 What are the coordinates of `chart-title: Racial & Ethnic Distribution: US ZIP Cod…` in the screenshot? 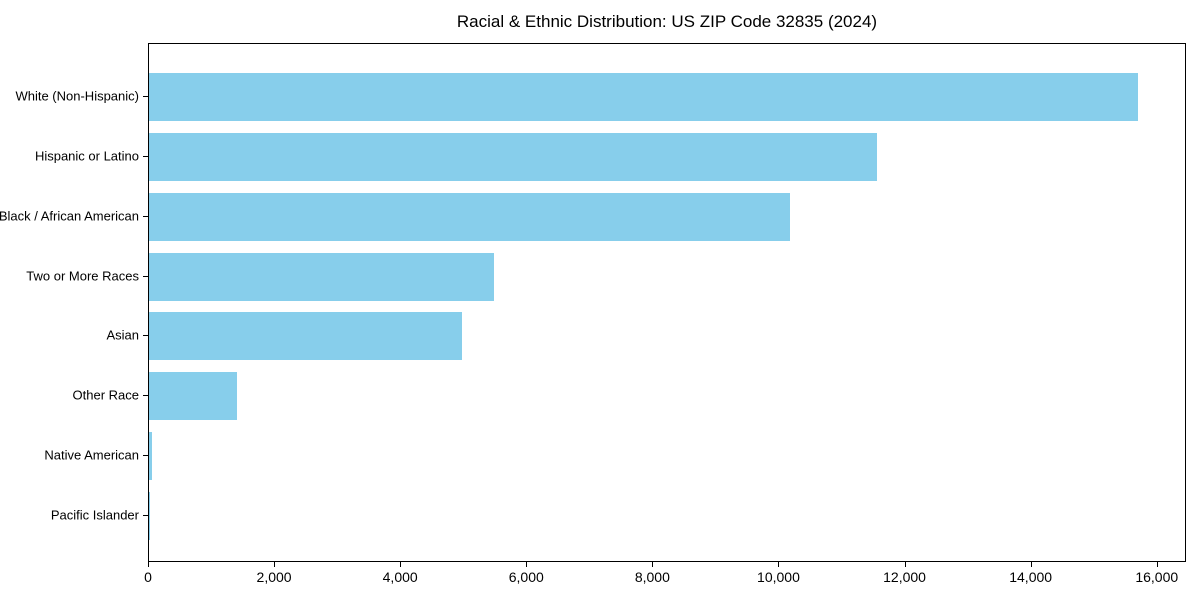 It's located at (667, 21).